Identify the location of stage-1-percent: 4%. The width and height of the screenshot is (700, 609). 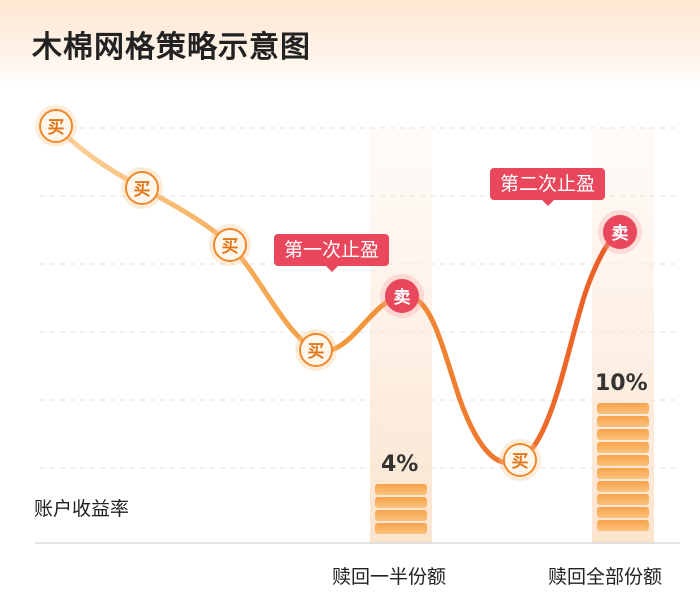
(400, 464).